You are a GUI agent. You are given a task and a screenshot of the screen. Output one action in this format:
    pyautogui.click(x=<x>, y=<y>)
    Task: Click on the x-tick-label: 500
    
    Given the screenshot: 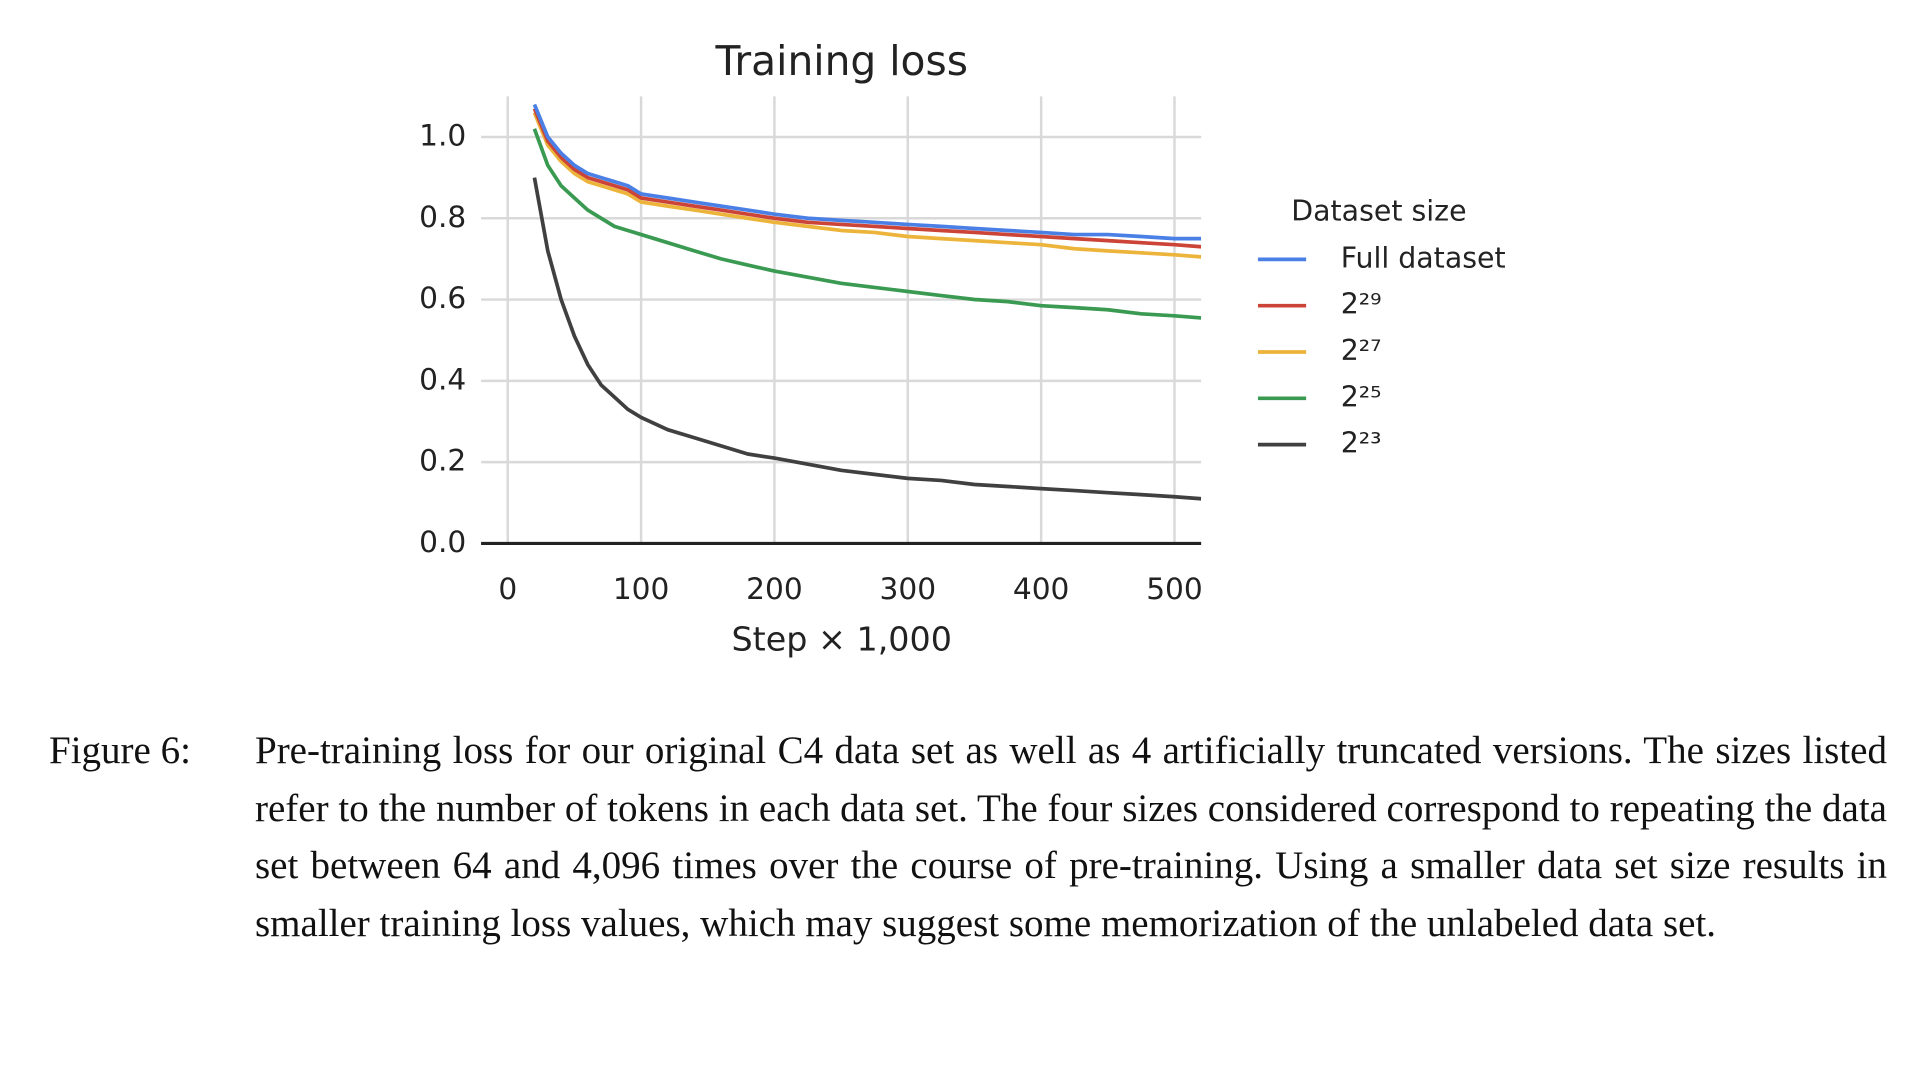 What is the action you would take?
    pyautogui.click(x=1174, y=588)
    